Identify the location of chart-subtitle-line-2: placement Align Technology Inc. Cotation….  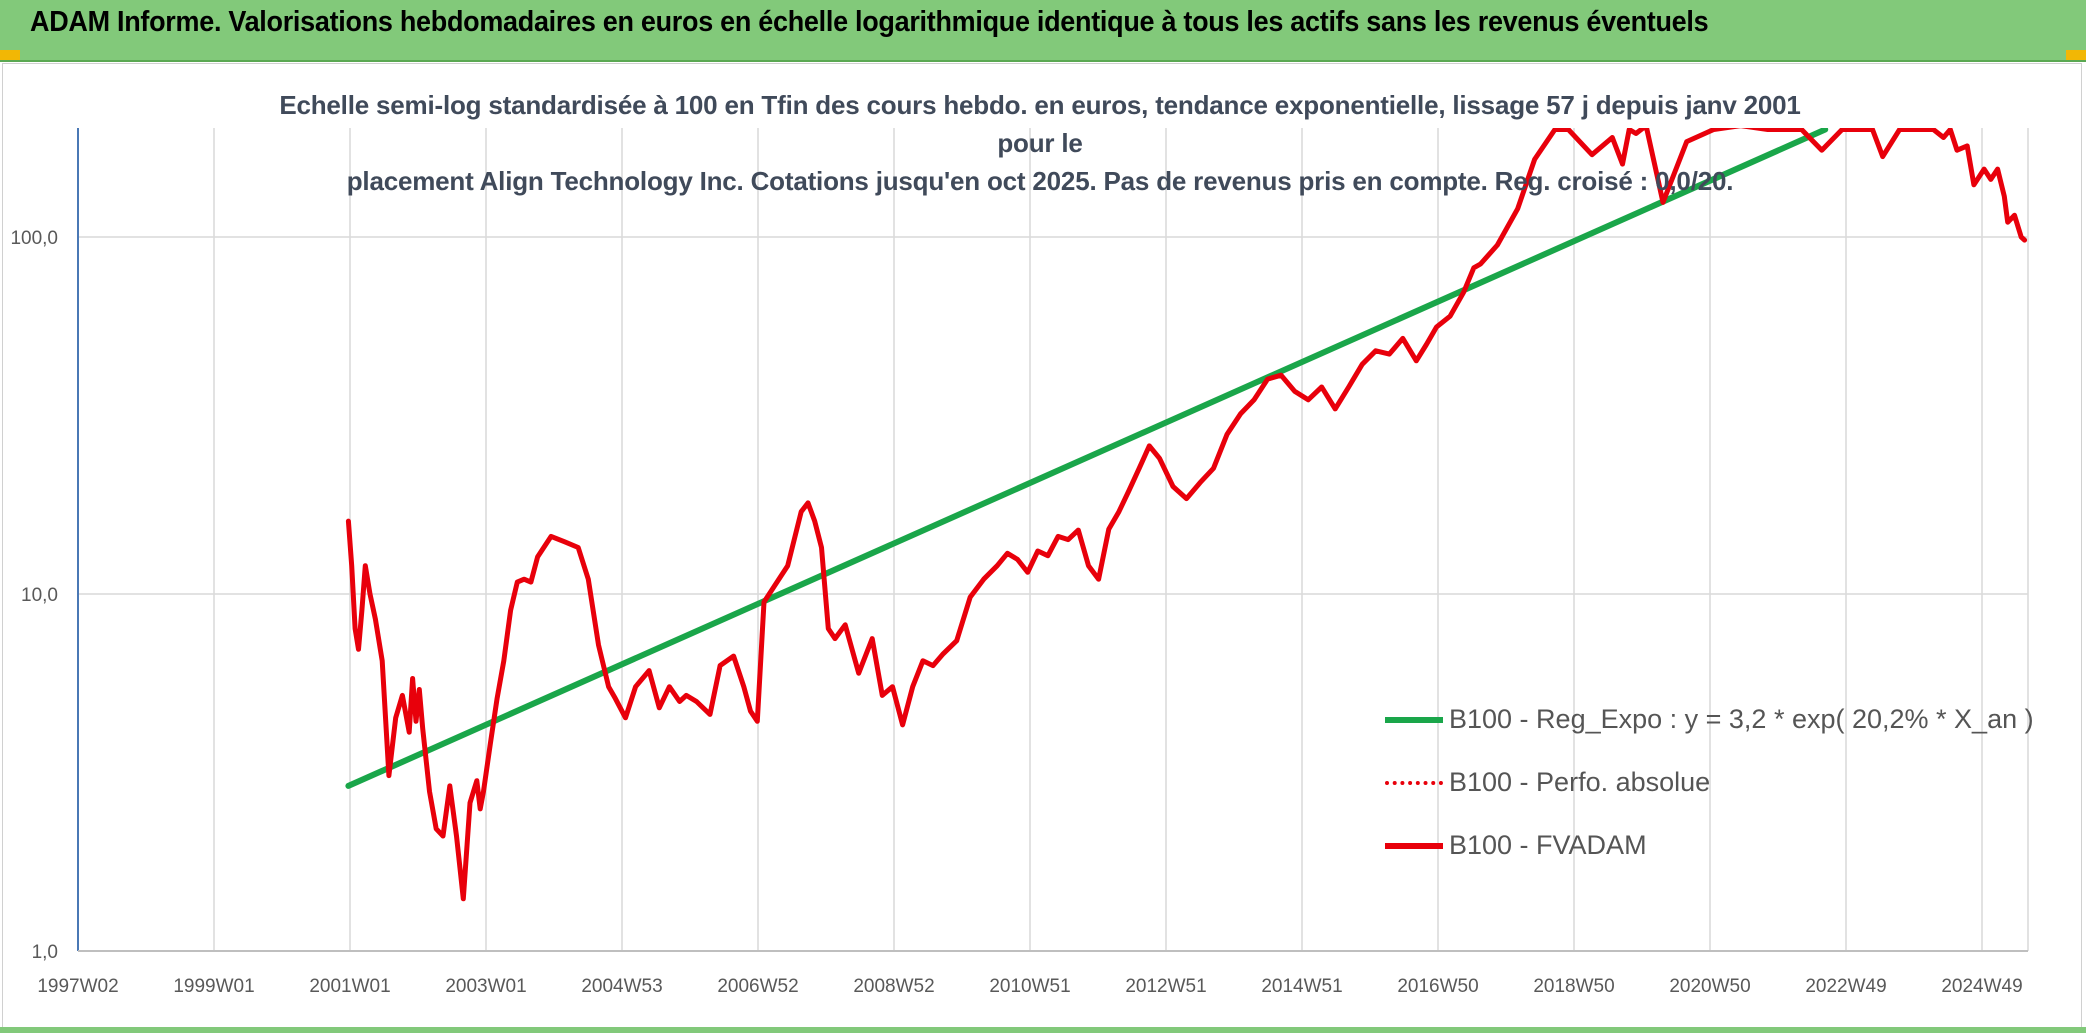
(1040, 181).